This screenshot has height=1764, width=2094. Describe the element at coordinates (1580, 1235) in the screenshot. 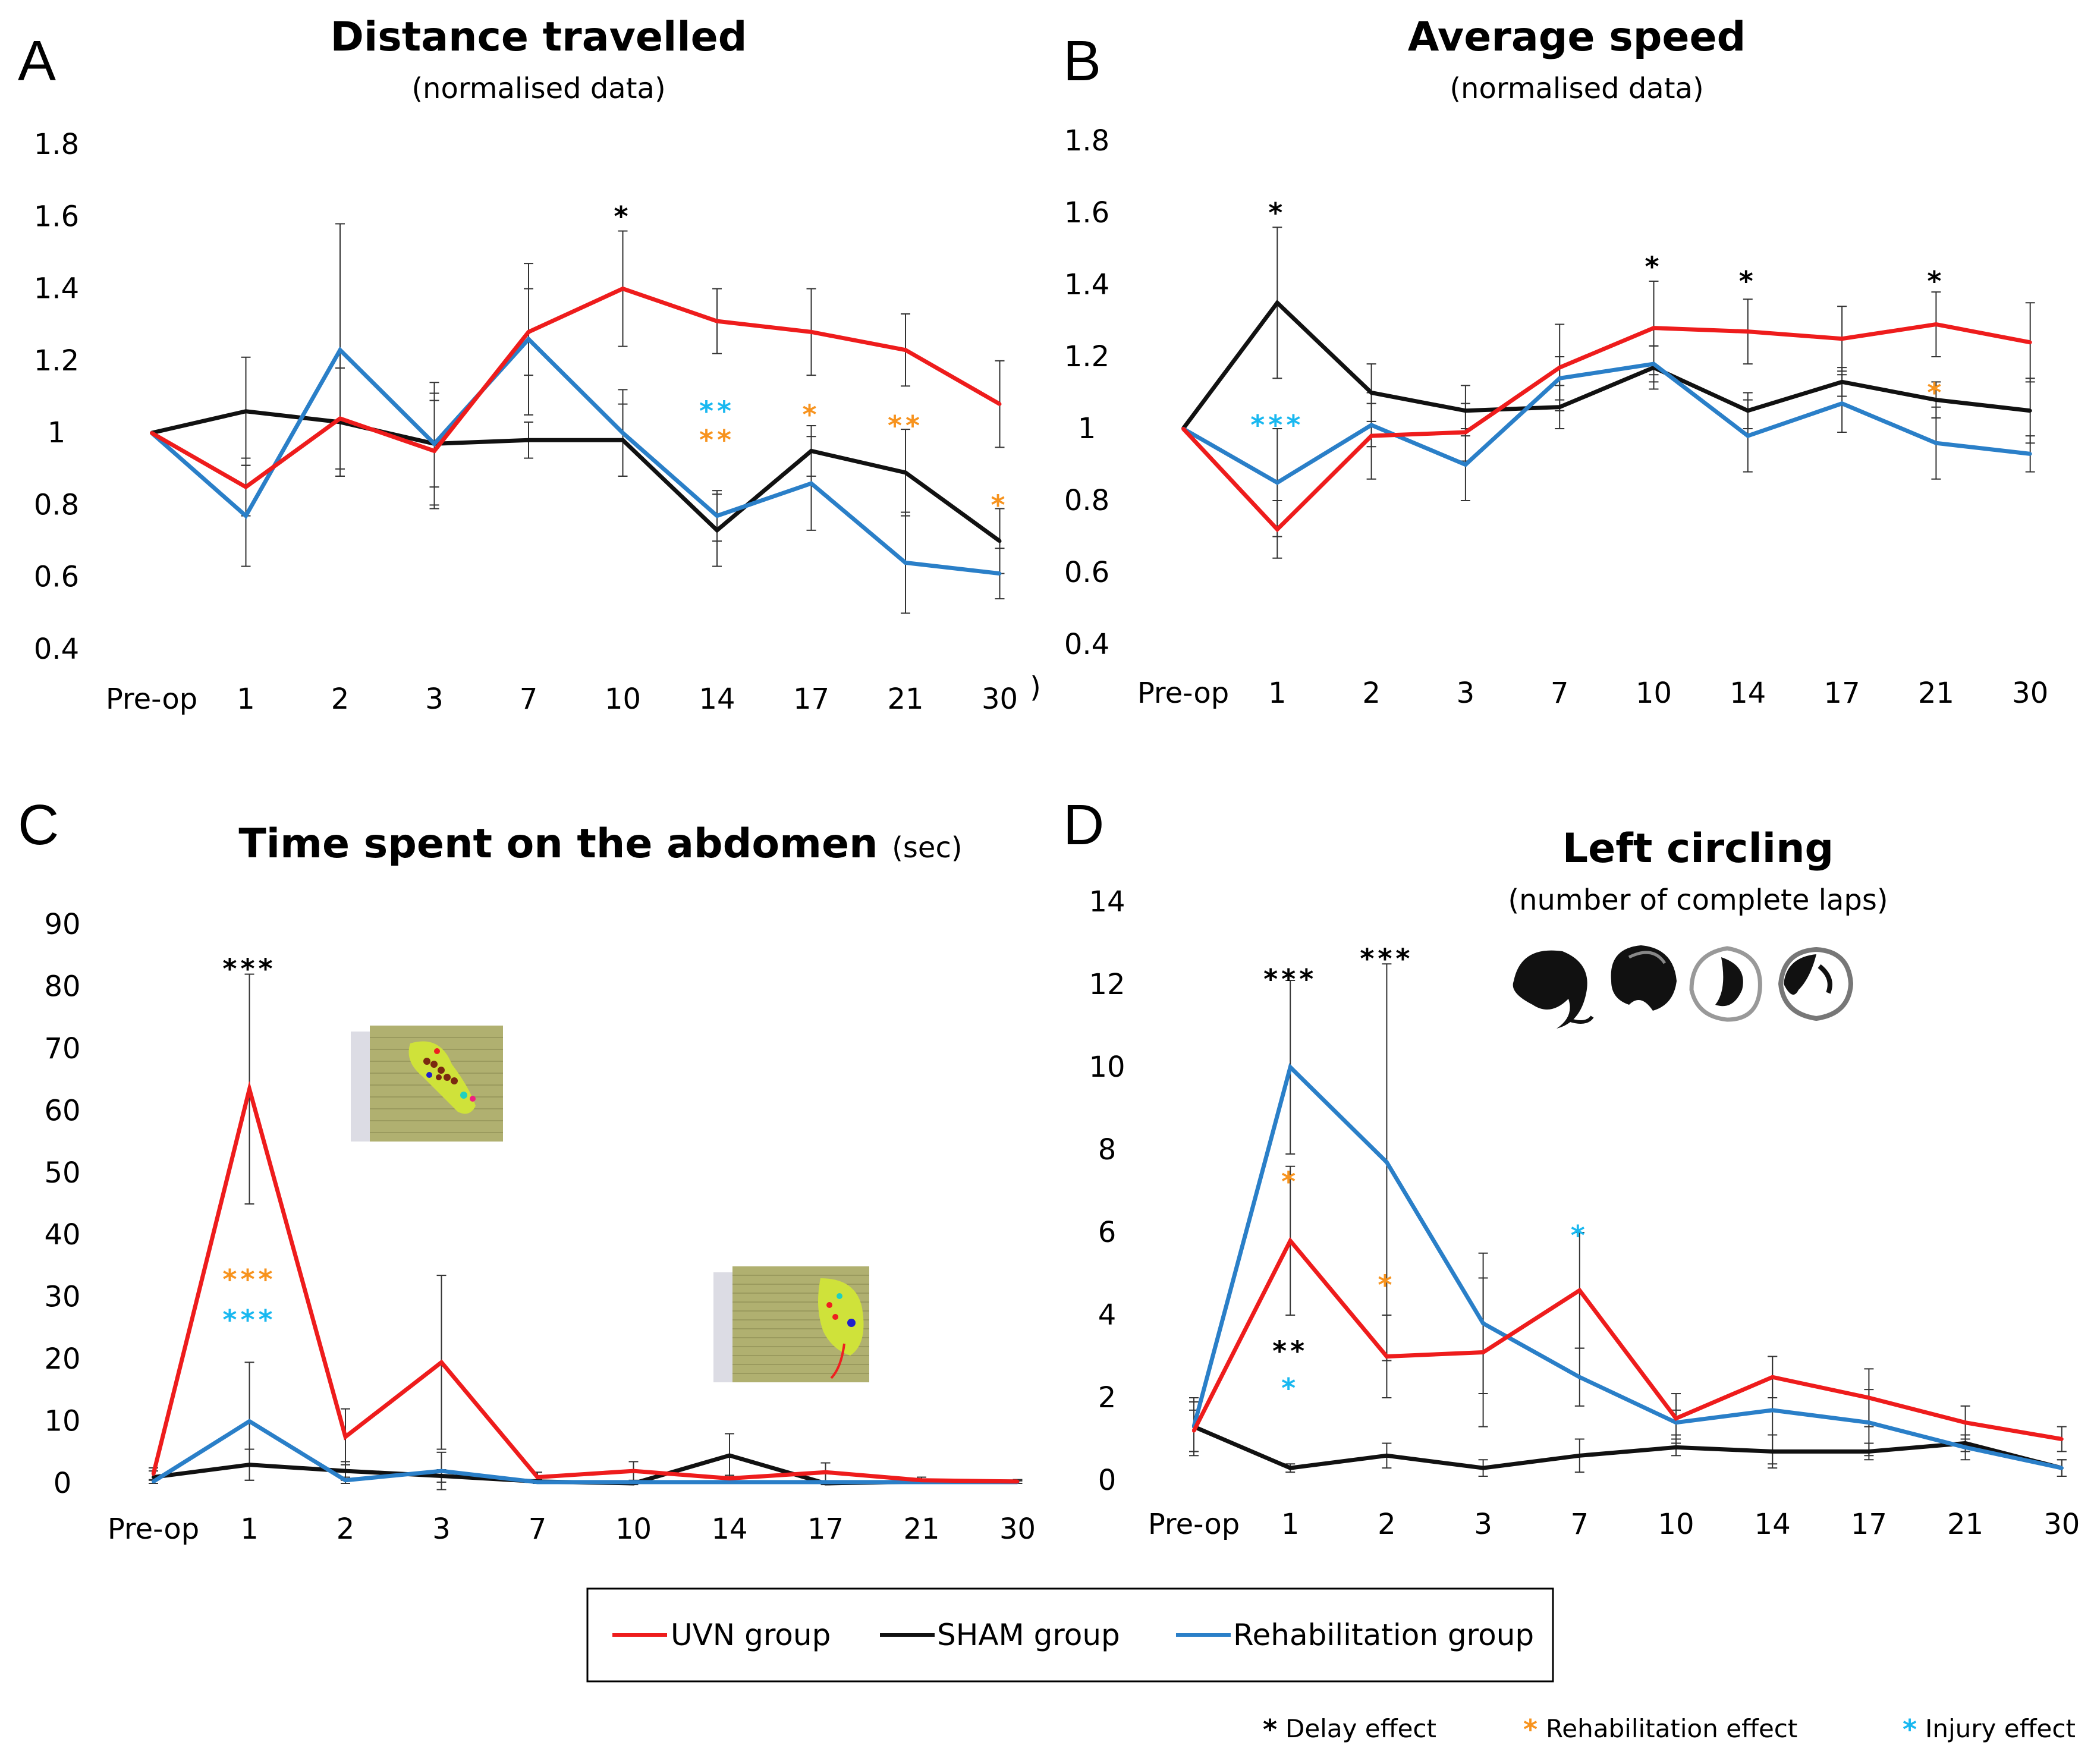

I see `panel-d-significance-injury: *` at that location.